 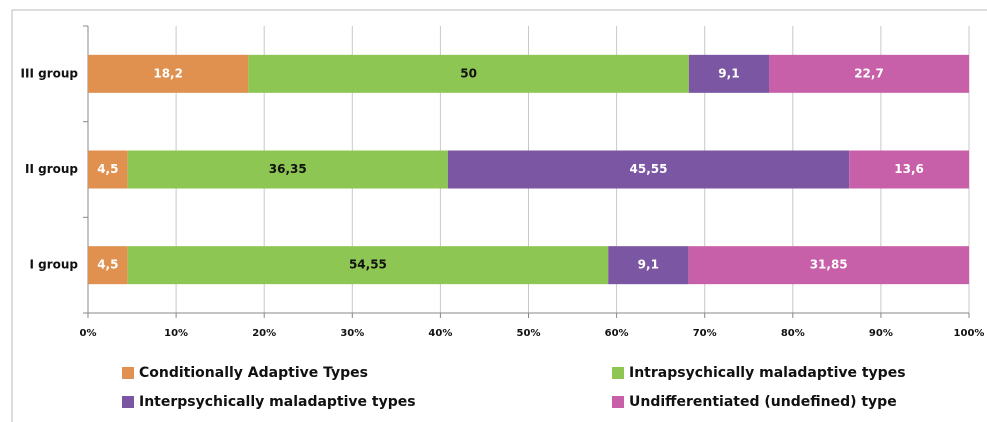 What do you see at coordinates (767, 373) in the screenshot?
I see `legend-label: Intrapsychically maladaptive types` at bounding box center [767, 373].